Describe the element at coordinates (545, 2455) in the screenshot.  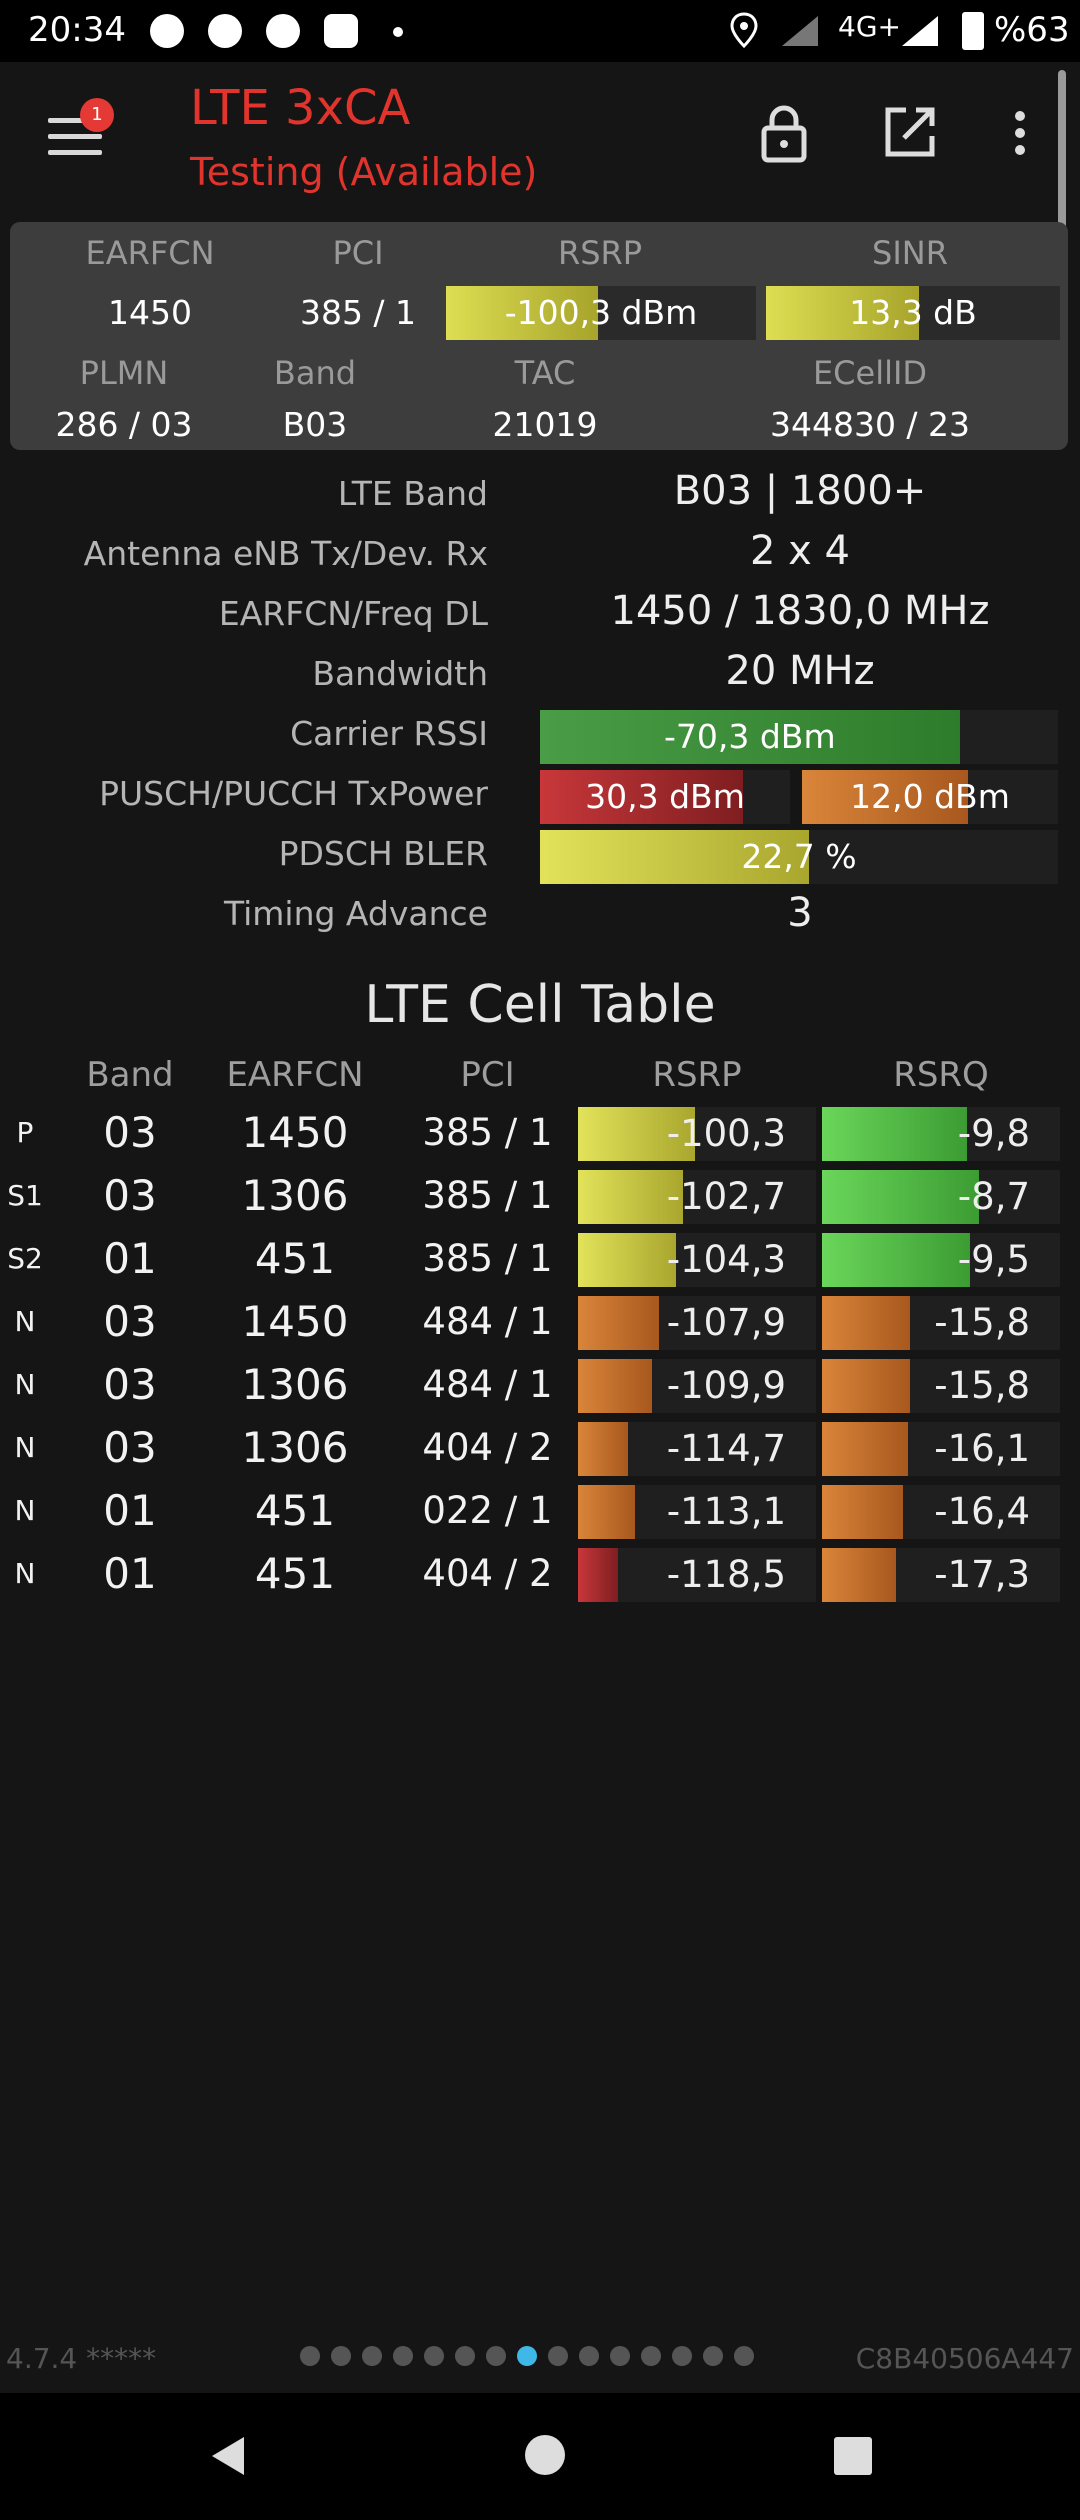
I see `home-button` at that location.